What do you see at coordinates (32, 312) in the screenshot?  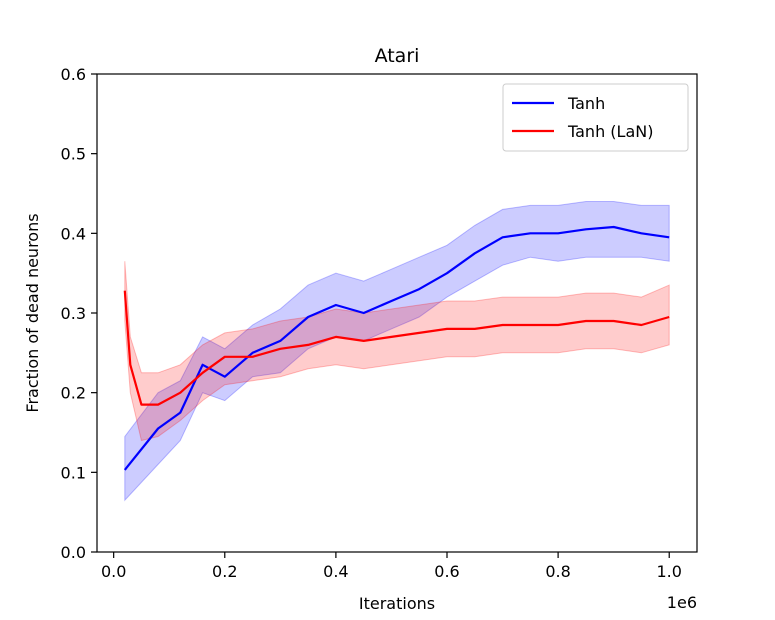 I see `y-axis-label: Fraction of dead neurons` at bounding box center [32, 312].